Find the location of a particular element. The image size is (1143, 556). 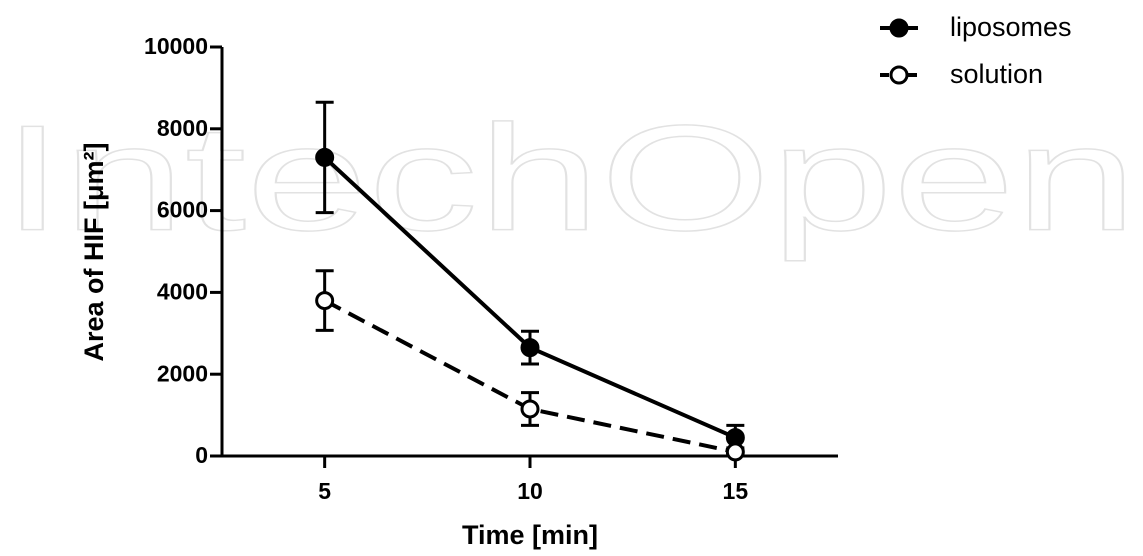

y-tick-label: 10000 is located at coordinates (176, 46).